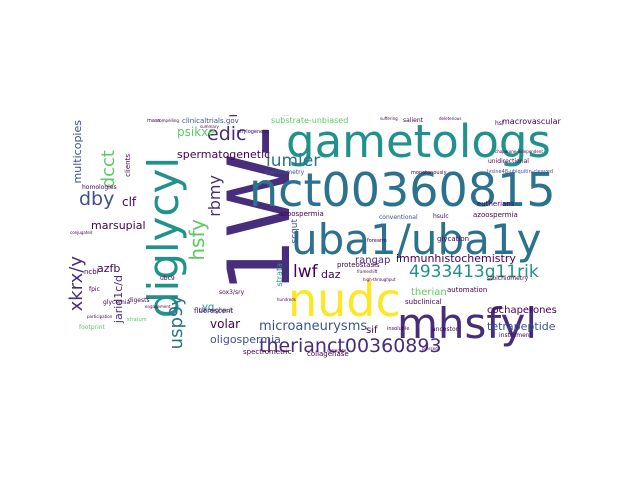 This screenshot has height=480, width=640. I want to click on word-phylogenetic: phylogenetic, so click(253, 132).